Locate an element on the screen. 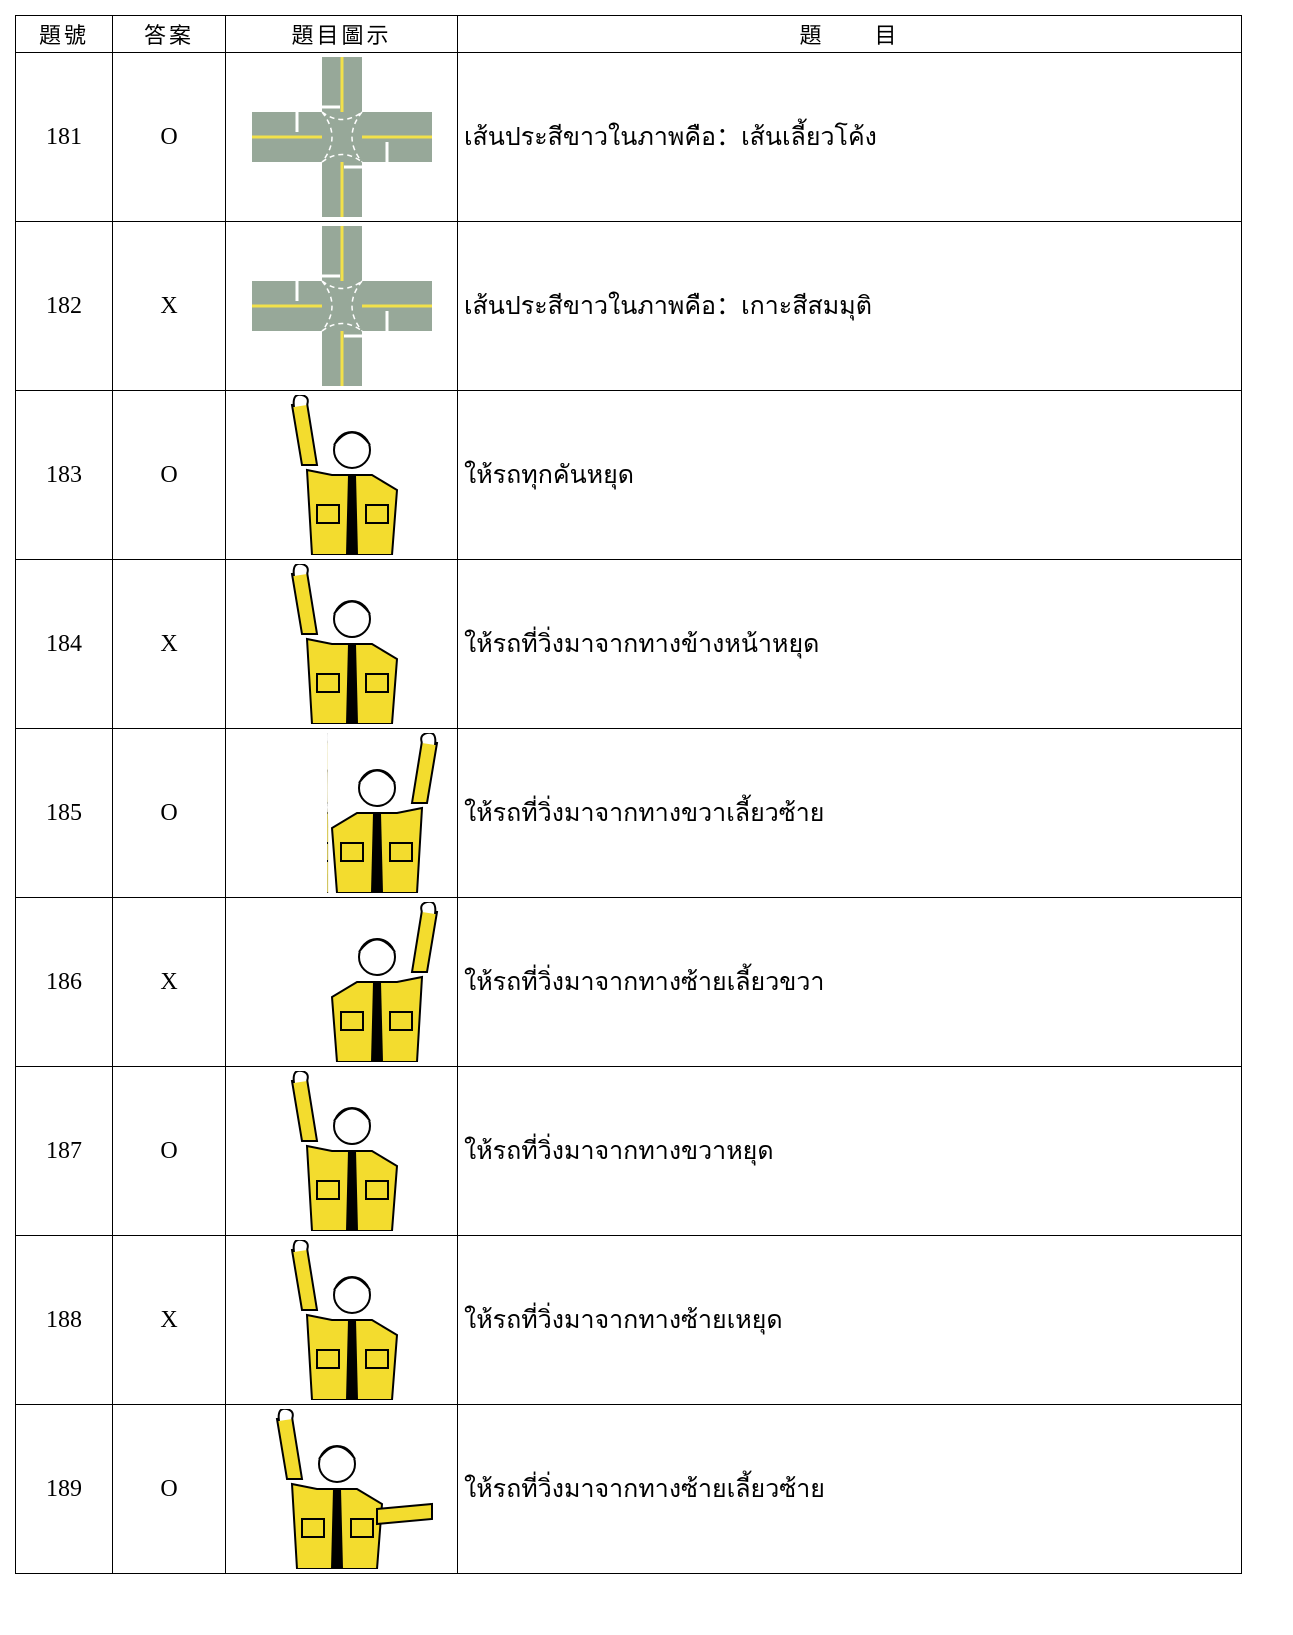  row: 183 O ให้รถทุกคันหยุด is located at coordinates (628, 475).